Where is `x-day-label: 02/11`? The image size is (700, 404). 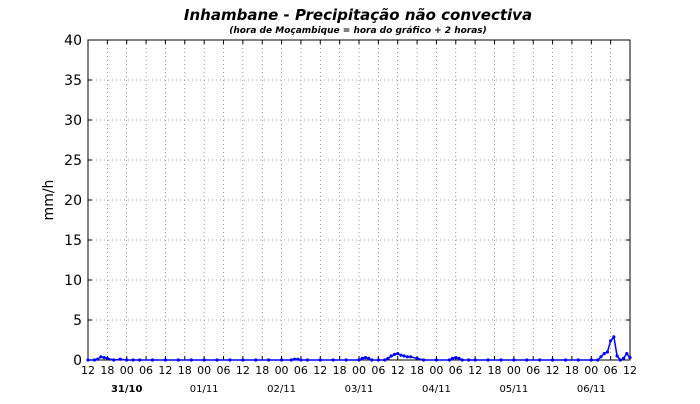
x-day-label: 02/11 is located at coordinates (281, 389).